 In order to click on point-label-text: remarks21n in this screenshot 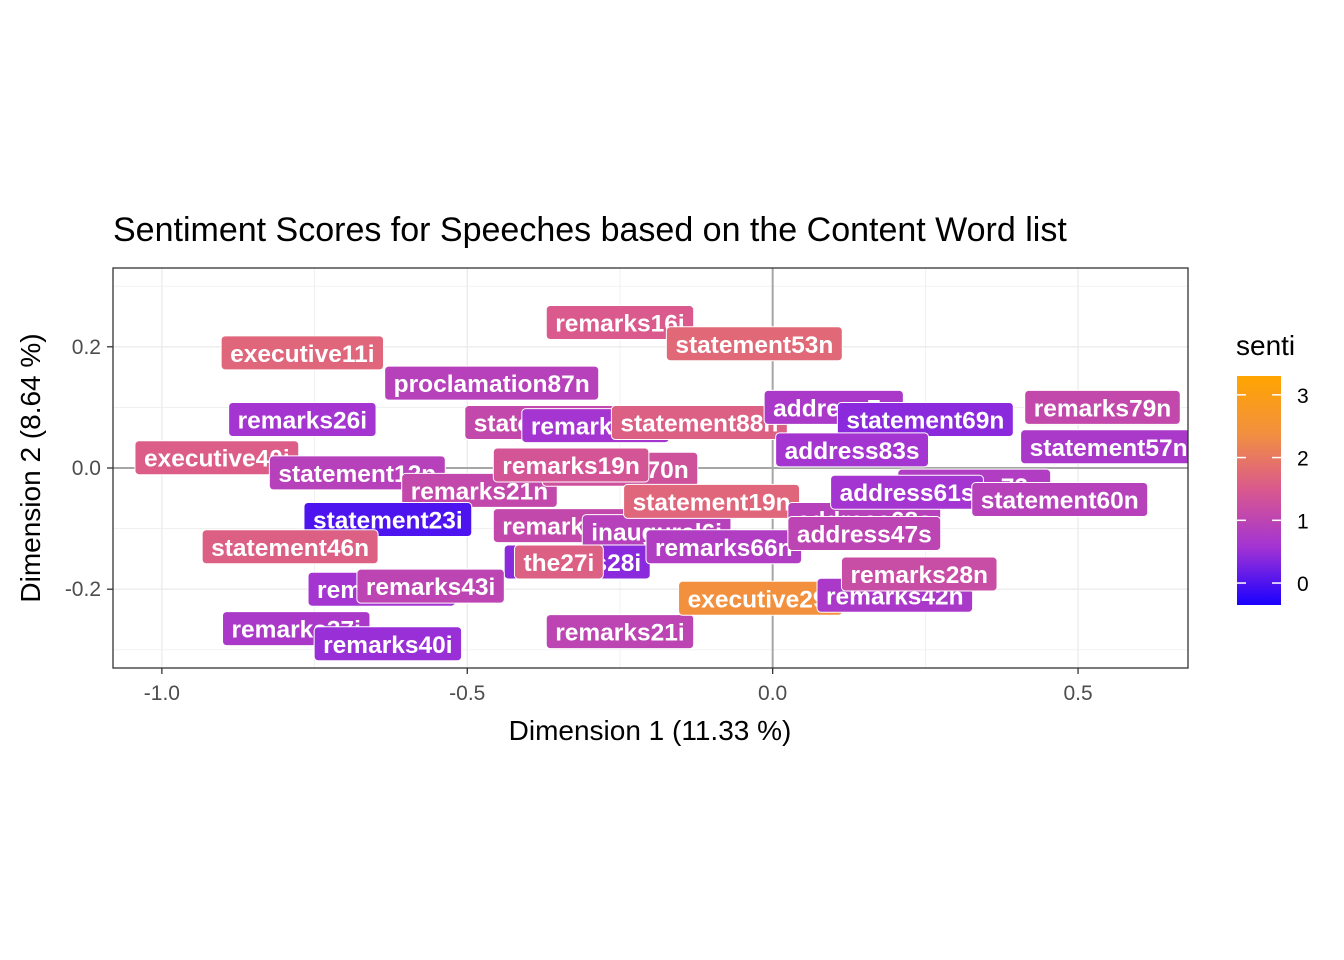, I will do `click(480, 491)`.